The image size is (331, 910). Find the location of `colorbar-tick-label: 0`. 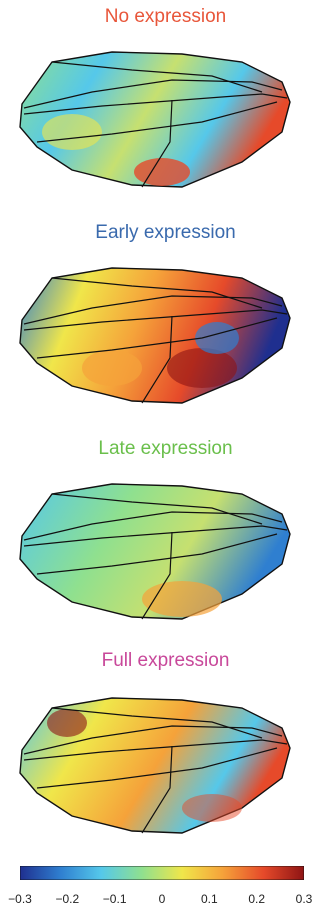

colorbar-tick-label: 0 is located at coordinates (162, 899).